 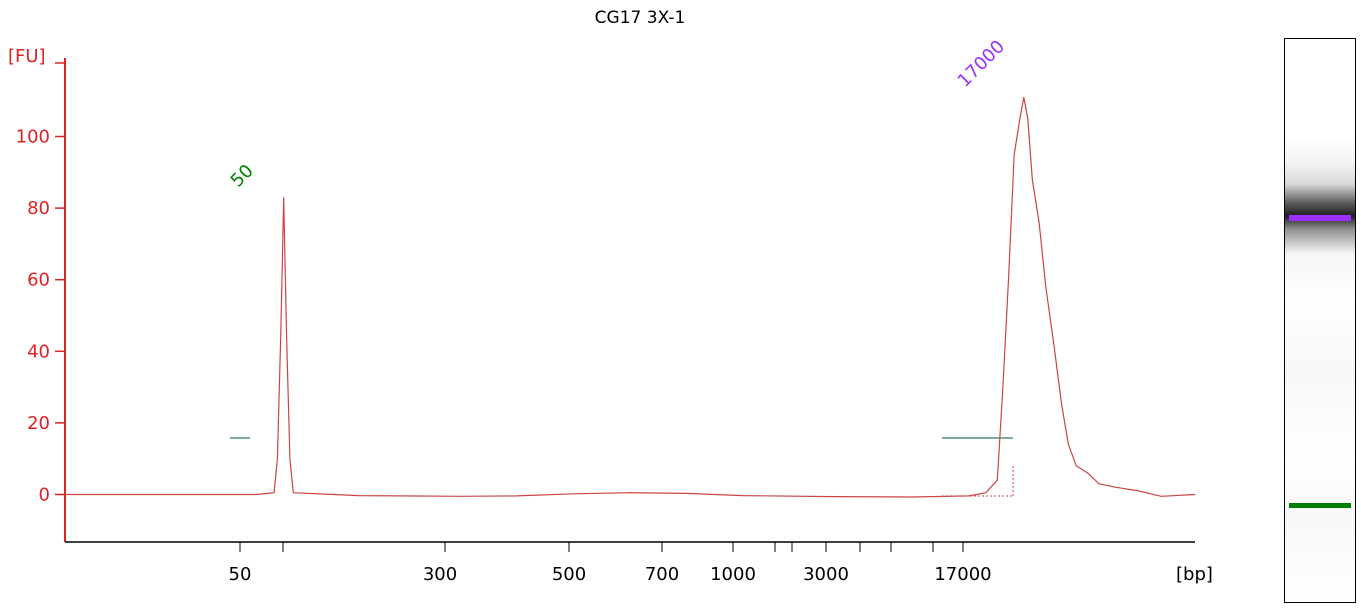 What do you see at coordinates (44, 495) in the screenshot?
I see `y-tick-label: 0` at bounding box center [44, 495].